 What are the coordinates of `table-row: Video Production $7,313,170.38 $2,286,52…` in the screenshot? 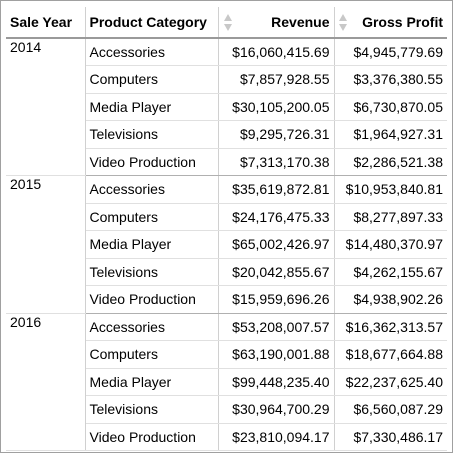 It's located at (226, 162).